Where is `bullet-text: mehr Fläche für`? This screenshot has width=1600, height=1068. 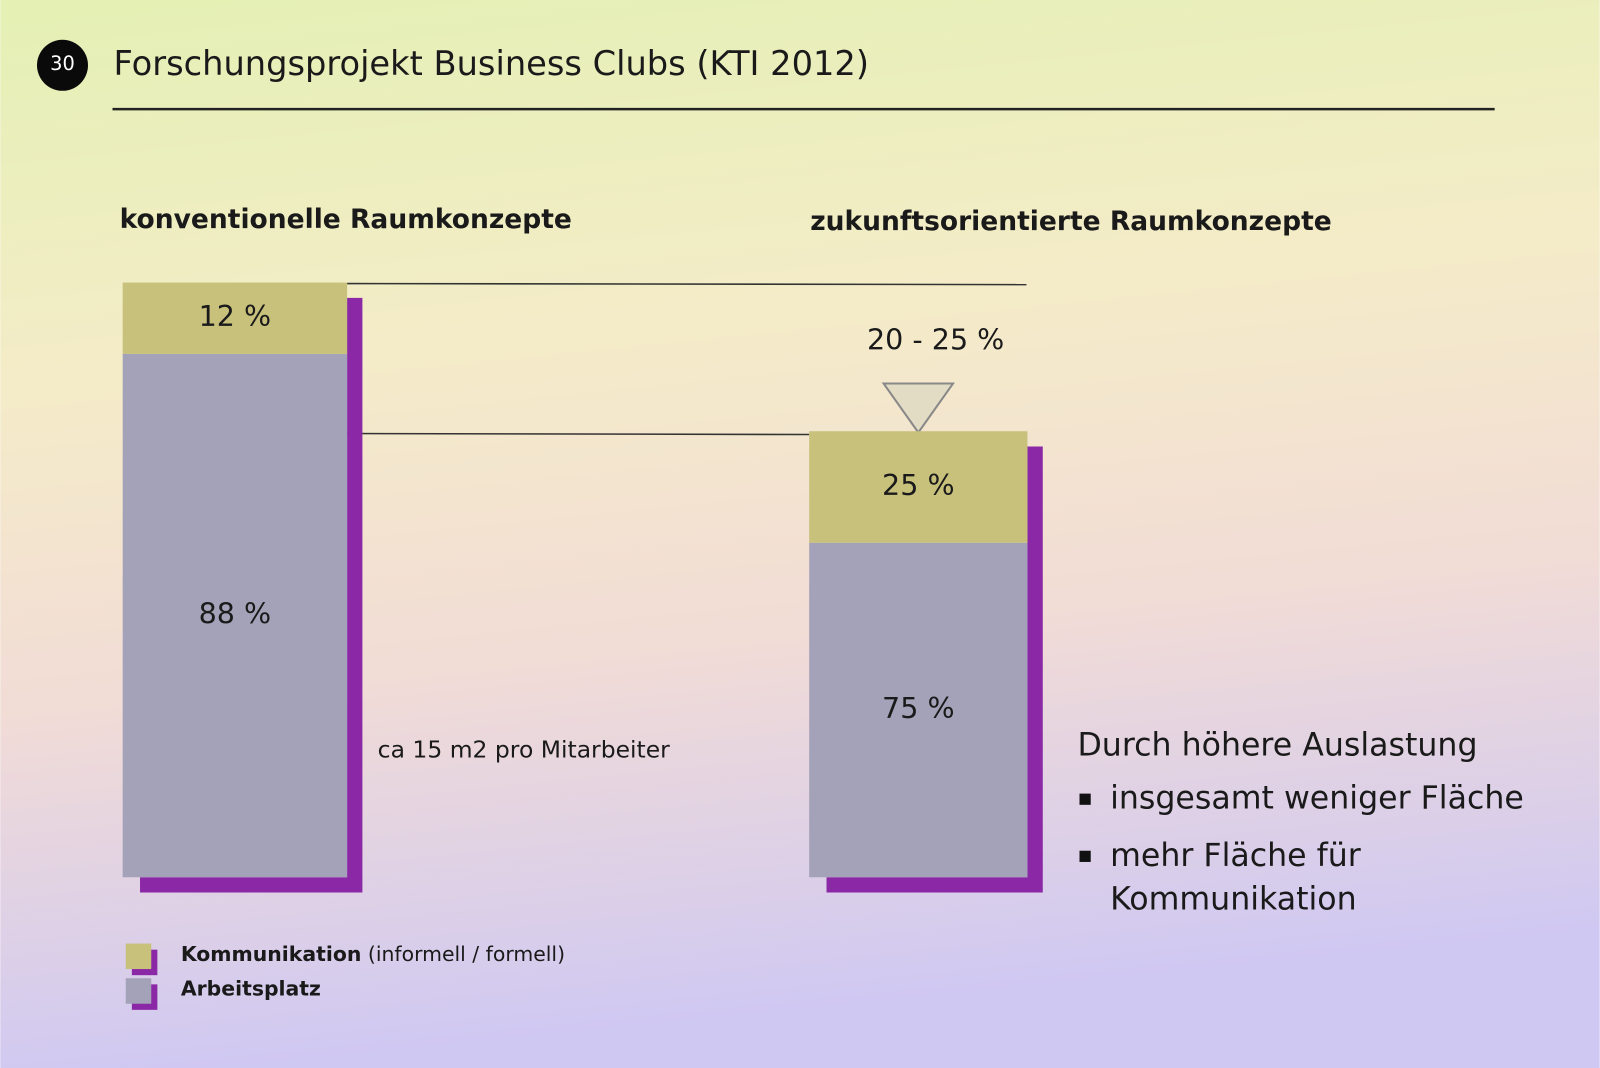 bullet-text: mehr Fläche für is located at coordinates (1235, 856).